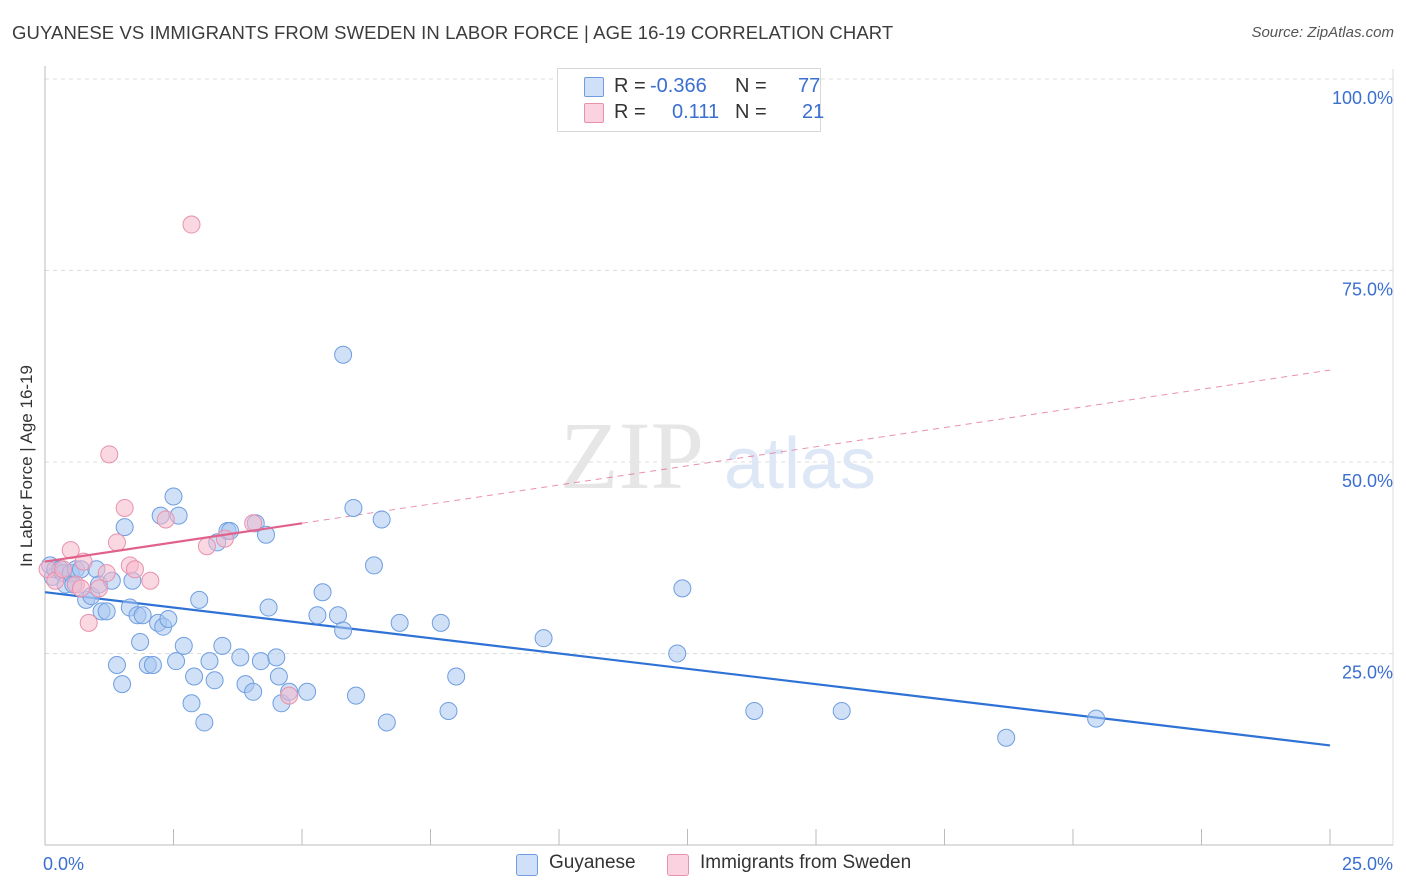  Describe the element at coordinates (1367, 481) in the screenshot. I see `y-tick-label: 50.0%` at that location.